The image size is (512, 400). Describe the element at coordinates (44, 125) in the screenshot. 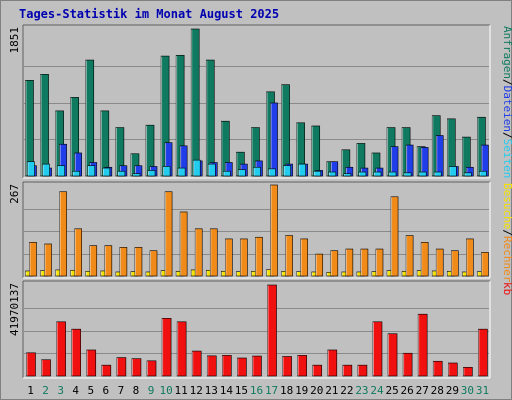

I see `top-bar-anfragen-day-2-fill` at that location.